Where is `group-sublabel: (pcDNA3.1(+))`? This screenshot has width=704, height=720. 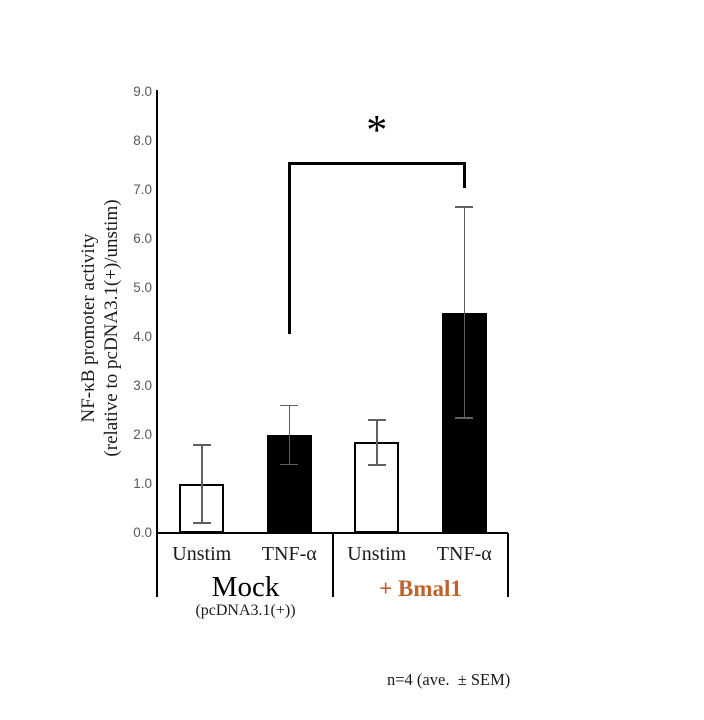
group-sublabel: (pcDNA3.1(+)) is located at coordinates (245, 610).